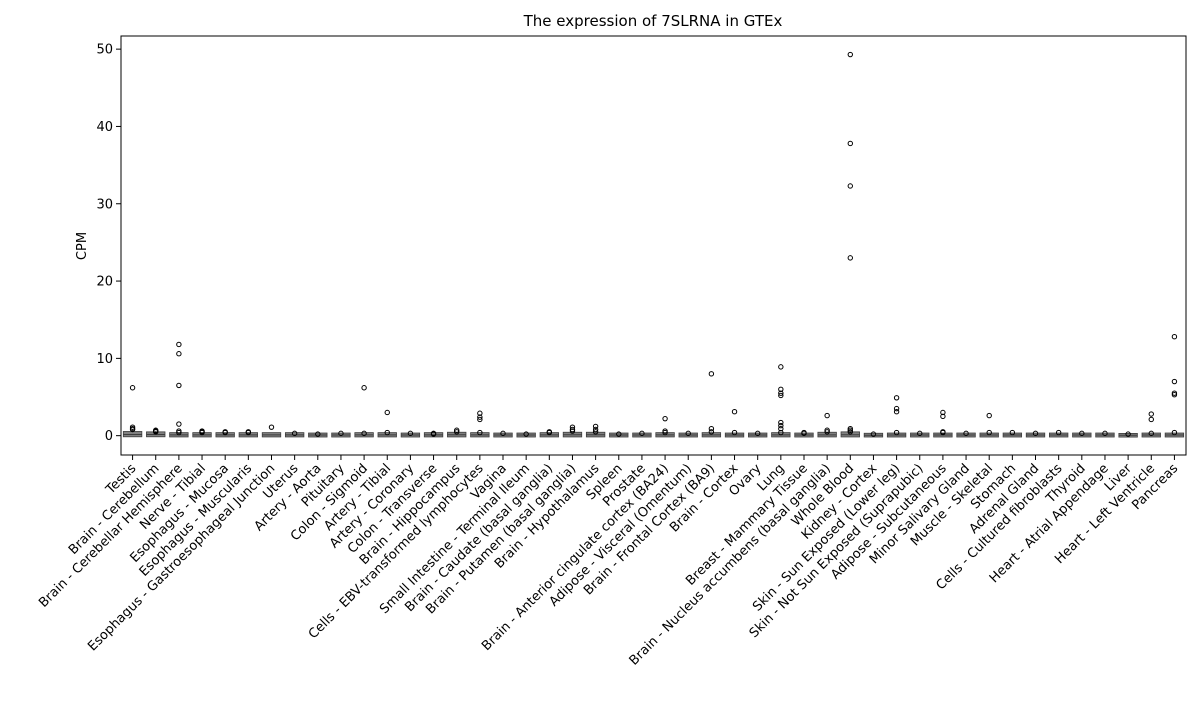  I want to click on y-tick-label: 20, so click(104, 282).